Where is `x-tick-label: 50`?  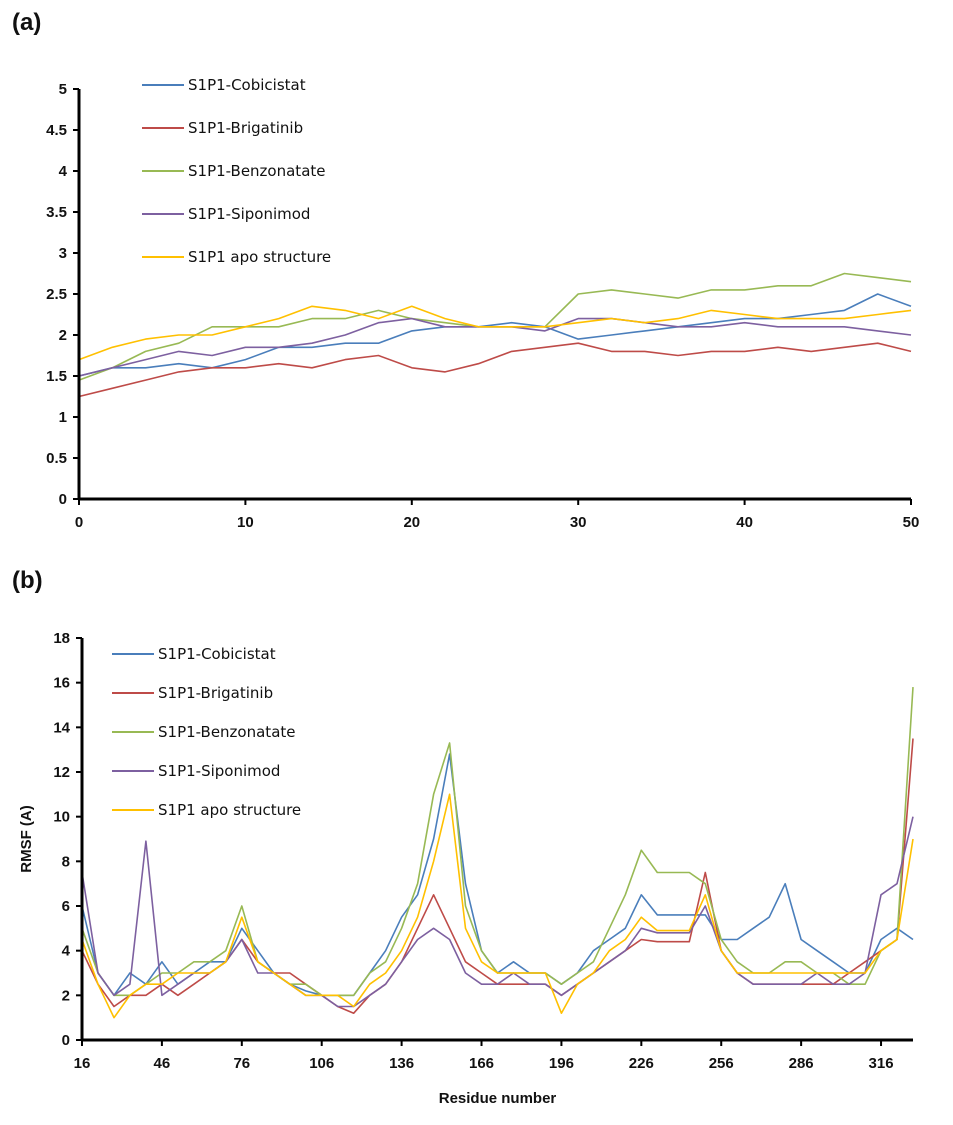
x-tick-label: 50 is located at coordinates (911, 522).